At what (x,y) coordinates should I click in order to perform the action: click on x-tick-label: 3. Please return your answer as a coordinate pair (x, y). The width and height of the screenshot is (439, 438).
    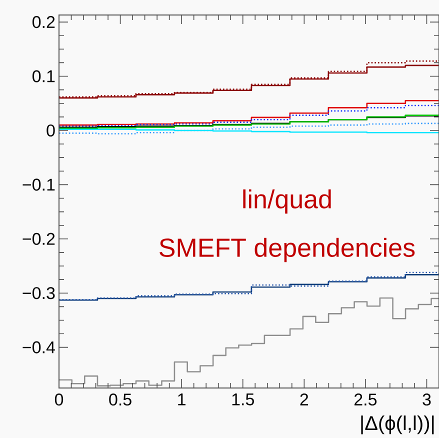
    Looking at the image, I should click on (426, 400).